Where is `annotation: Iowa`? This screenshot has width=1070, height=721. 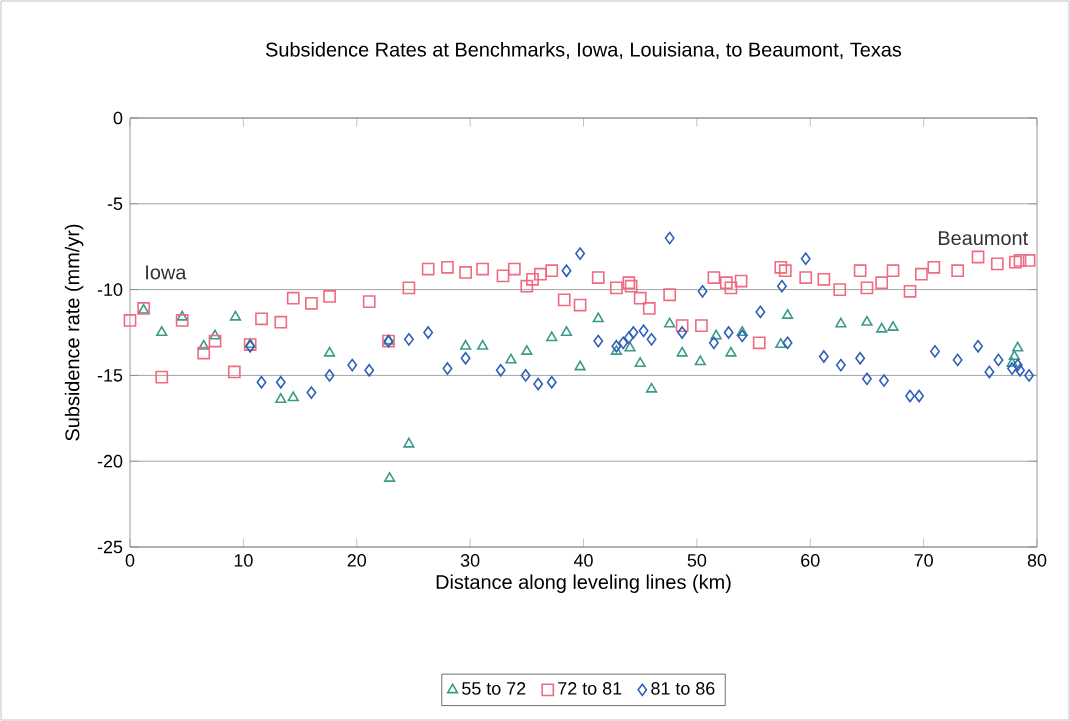
annotation: Iowa is located at coordinates (166, 272).